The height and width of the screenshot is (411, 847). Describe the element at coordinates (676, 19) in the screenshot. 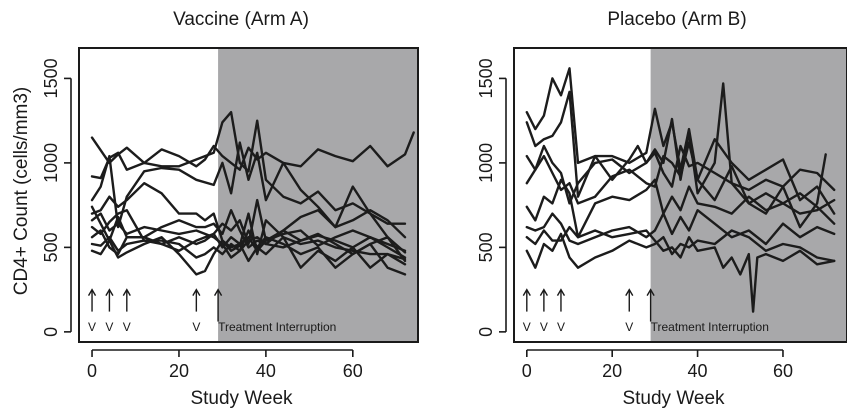

I see `chart-title-placebo-arm-b: Placebo (Arm B)` at that location.